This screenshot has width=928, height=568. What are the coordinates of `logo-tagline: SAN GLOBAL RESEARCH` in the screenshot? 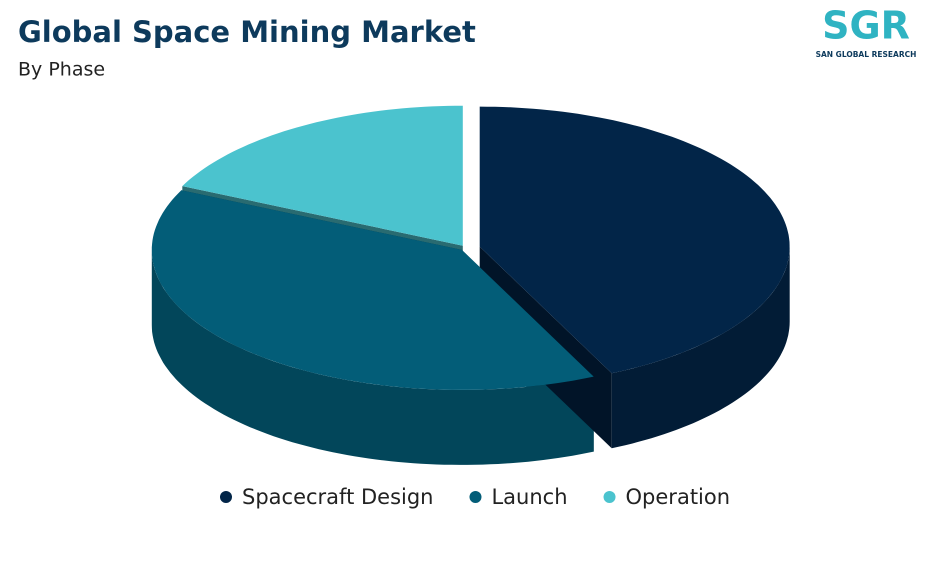 It's located at (866, 54).